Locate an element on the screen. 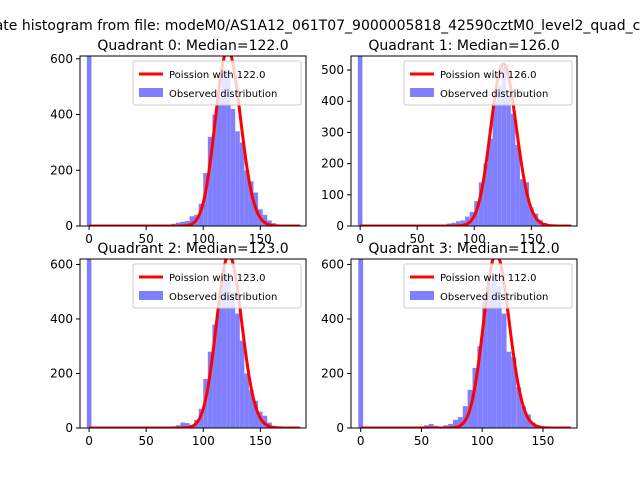 Image resolution: width=640 pixels, height=480 pixels. legend: Poission with 123.0 Observed distribution is located at coordinates (217, 286).